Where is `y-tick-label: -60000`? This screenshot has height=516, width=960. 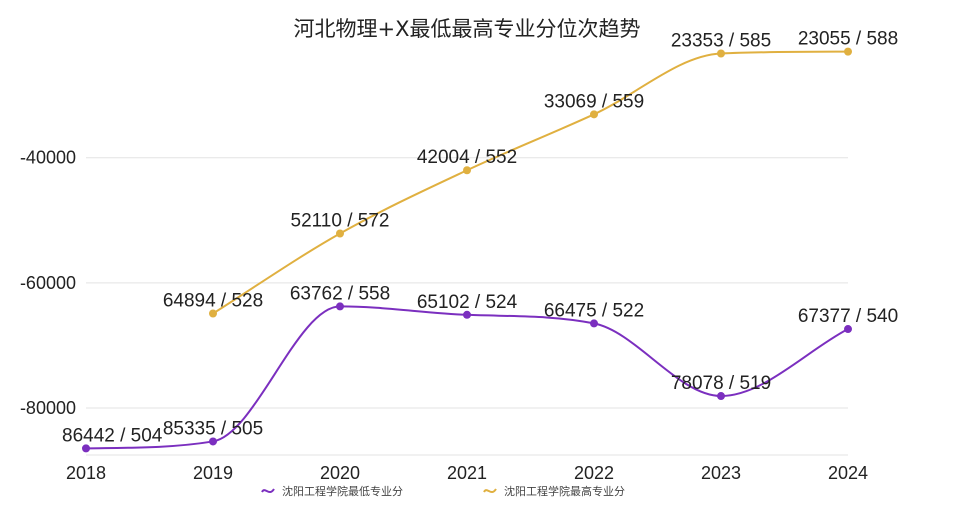 y-tick-label: -60000 is located at coordinates (48, 283).